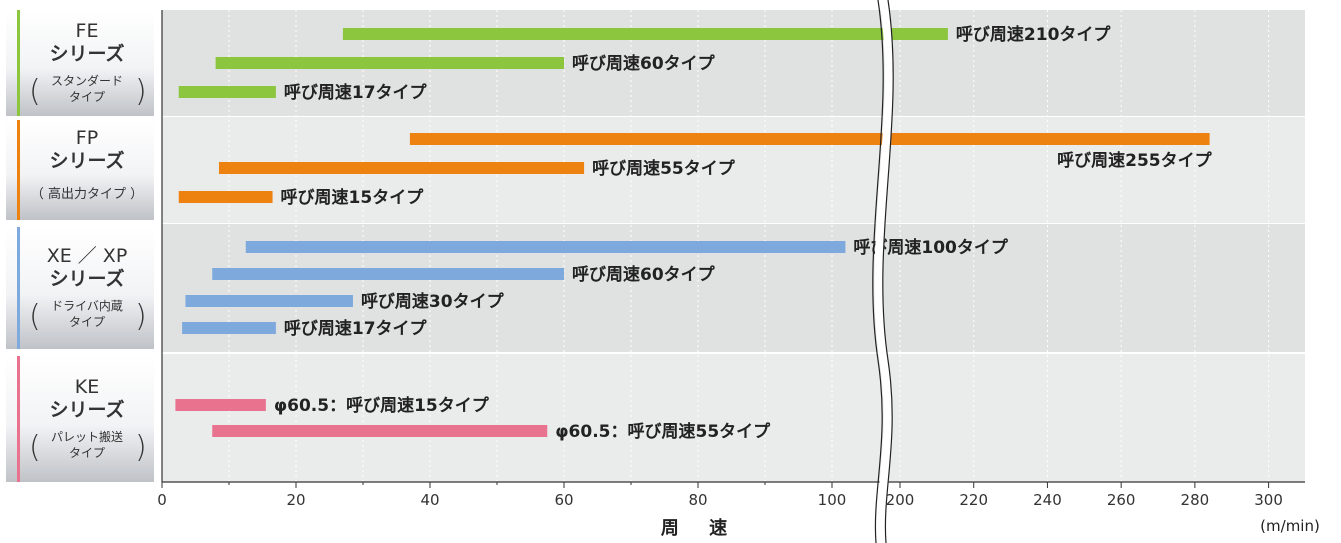  I want to click on x-axis-title: 周 速, so click(700, 528).